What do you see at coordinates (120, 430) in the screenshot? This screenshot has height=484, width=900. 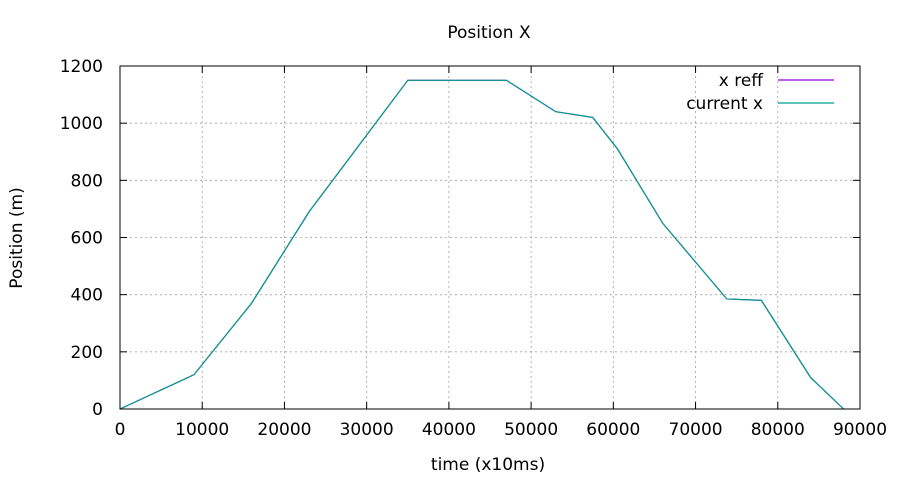 I see `x-tick-label: 0` at bounding box center [120, 430].